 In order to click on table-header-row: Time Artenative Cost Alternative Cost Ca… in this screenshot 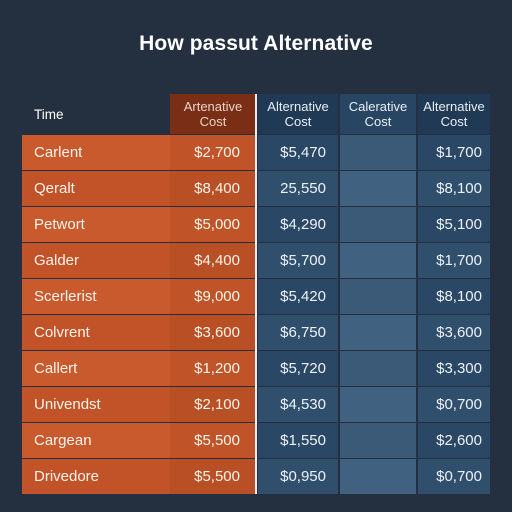, I will do `click(256, 114)`.